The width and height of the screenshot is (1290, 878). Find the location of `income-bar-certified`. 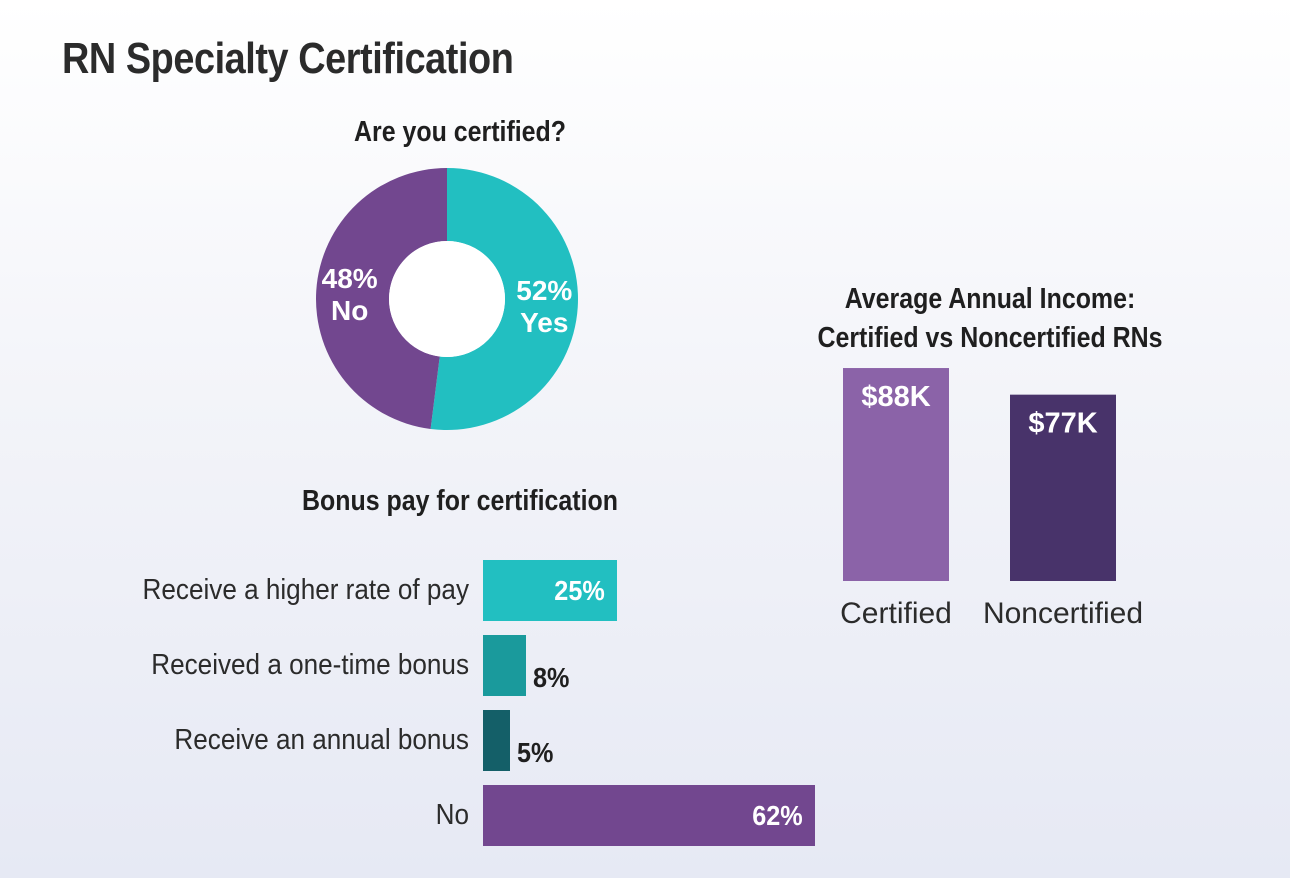

income-bar-certified is located at coordinates (896, 474).